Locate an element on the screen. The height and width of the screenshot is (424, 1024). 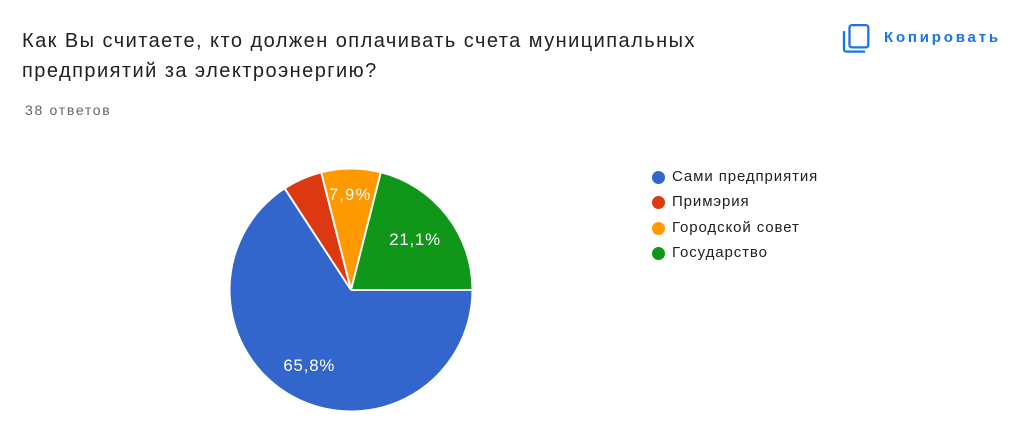
svg-text: 65,8% is located at coordinates (309, 365).